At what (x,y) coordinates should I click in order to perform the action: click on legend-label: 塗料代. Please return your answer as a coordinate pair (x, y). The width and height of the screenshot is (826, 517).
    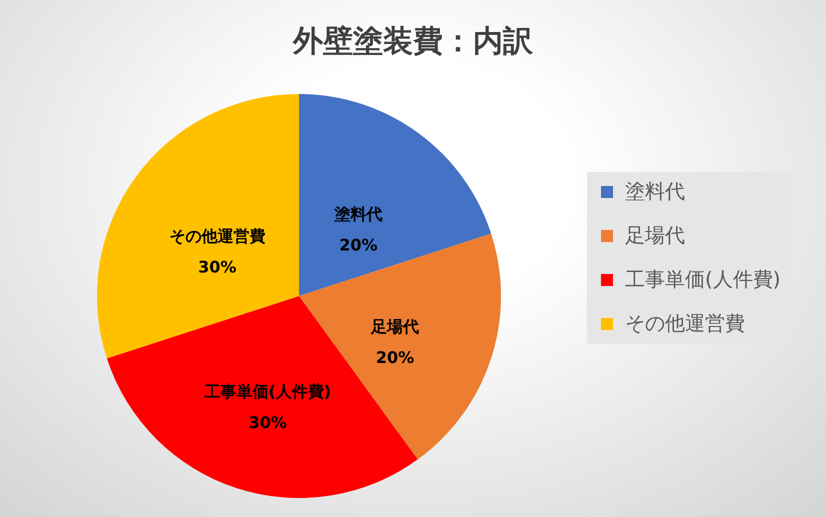
    Looking at the image, I should click on (655, 191).